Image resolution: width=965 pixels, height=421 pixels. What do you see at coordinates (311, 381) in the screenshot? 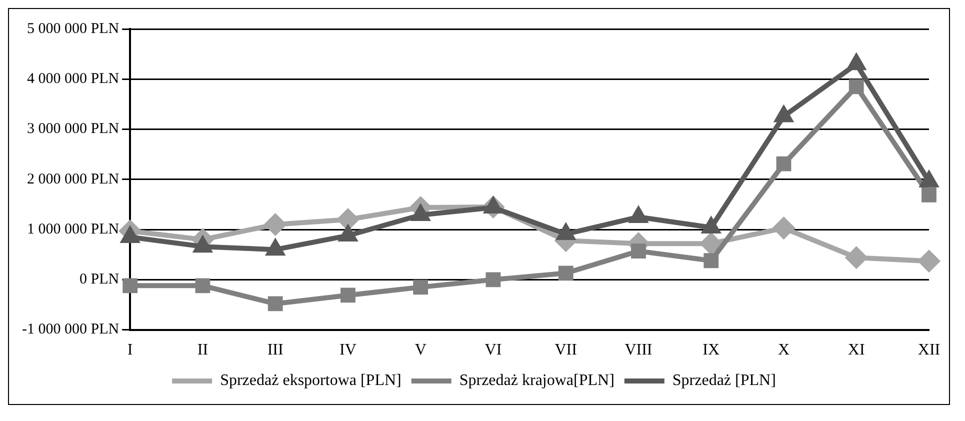
I see `legend-label: Sprzedaż eksportowa [PLN]` at bounding box center [311, 381].